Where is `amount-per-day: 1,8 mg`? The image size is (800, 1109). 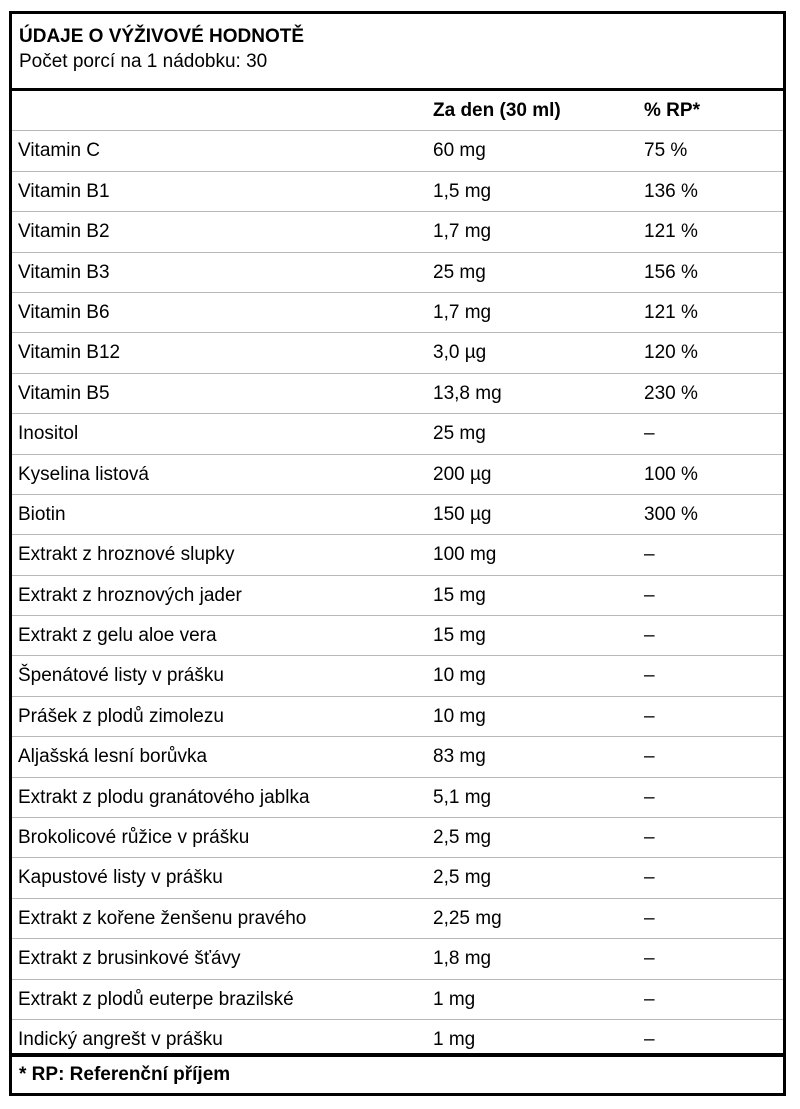
amount-per-day: 1,8 mg is located at coordinates (462, 959).